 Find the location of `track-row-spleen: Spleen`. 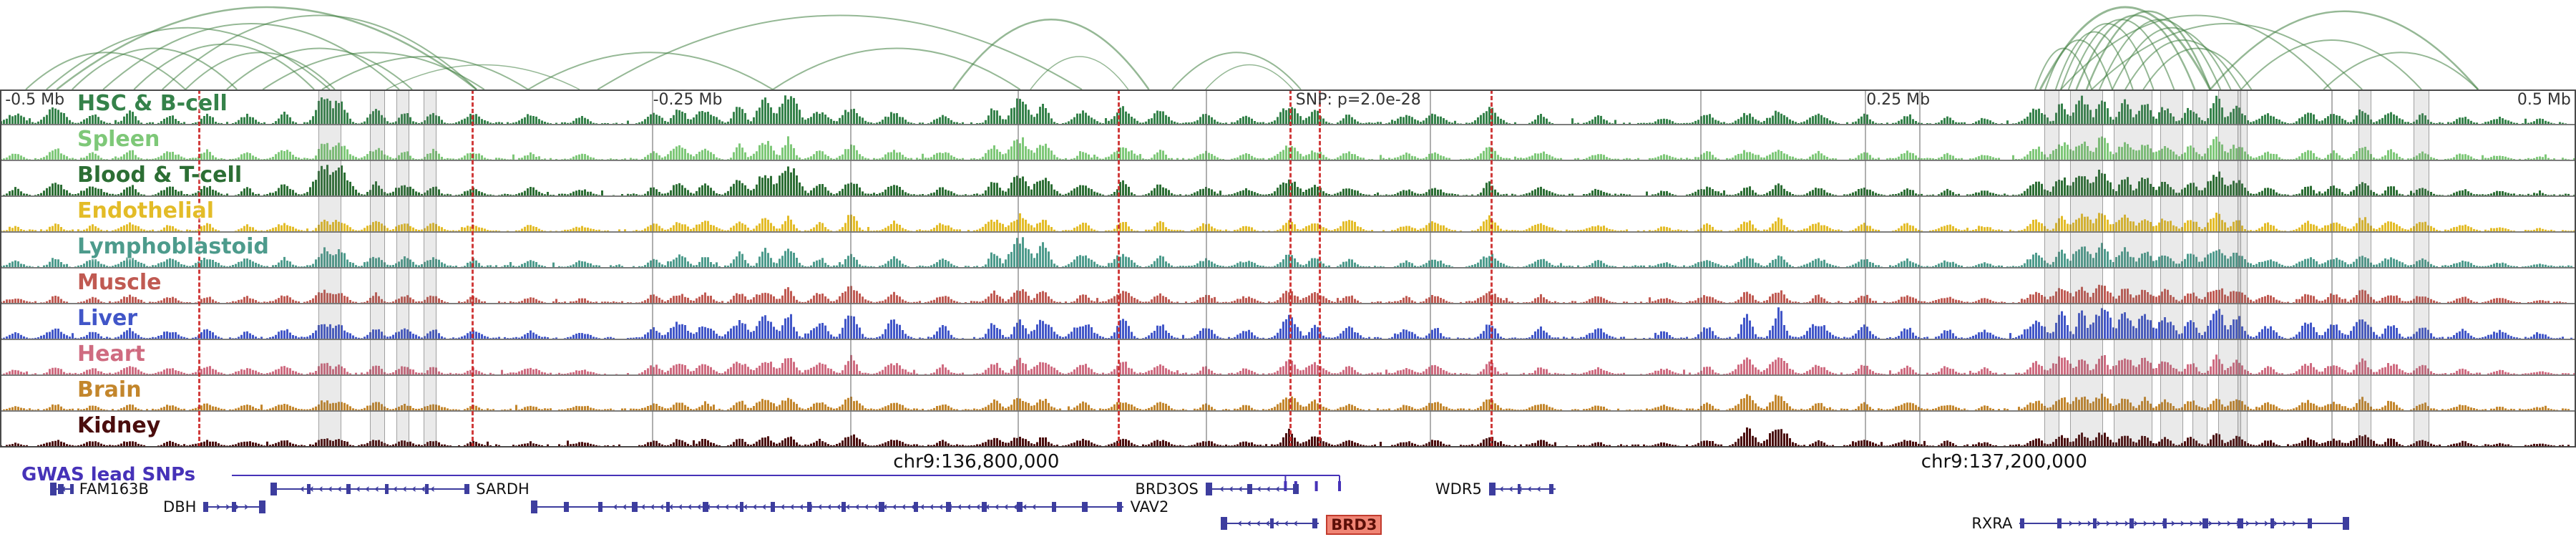

track-row-spleen: Spleen is located at coordinates (1288, 143).